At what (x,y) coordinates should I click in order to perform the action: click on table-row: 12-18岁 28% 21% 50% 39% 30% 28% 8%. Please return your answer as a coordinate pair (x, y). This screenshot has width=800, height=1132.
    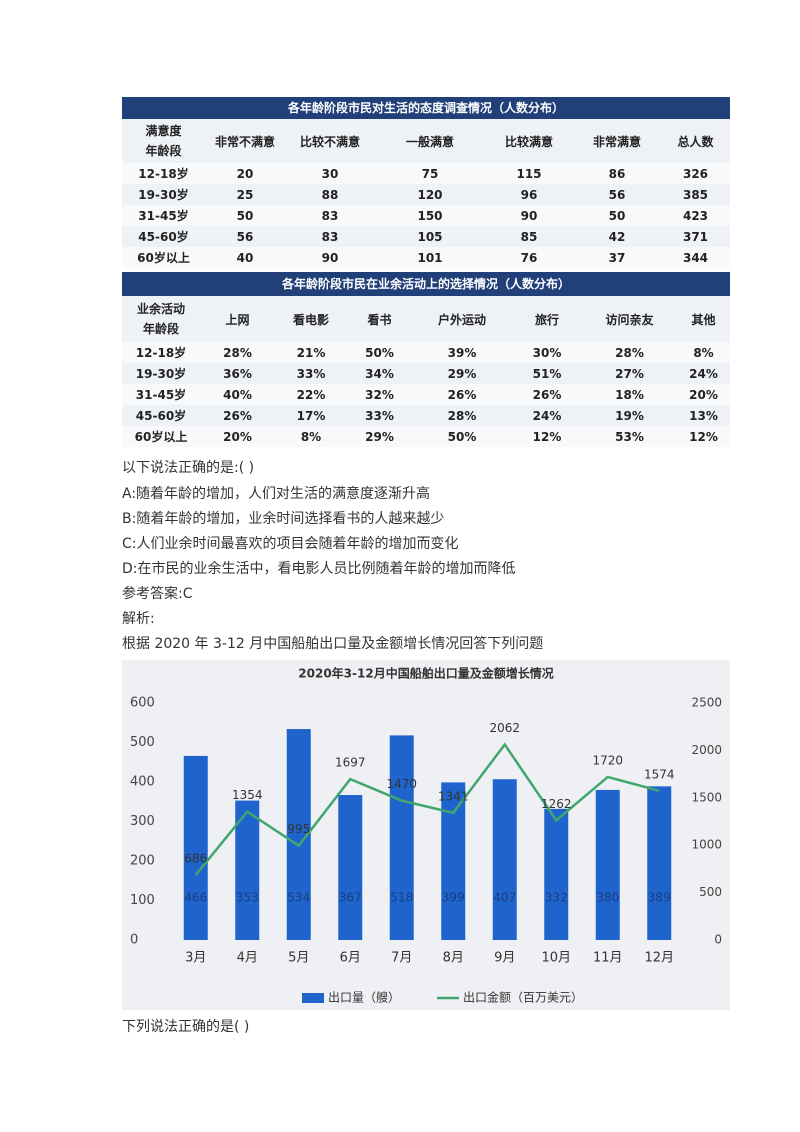
    Looking at the image, I should click on (426, 352).